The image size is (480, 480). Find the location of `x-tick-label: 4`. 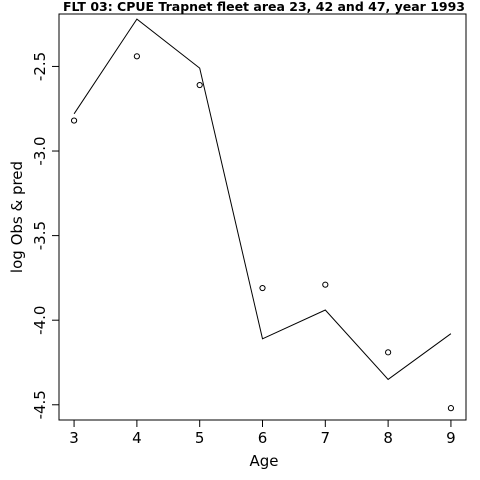

x-tick-label: 4 is located at coordinates (137, 438).